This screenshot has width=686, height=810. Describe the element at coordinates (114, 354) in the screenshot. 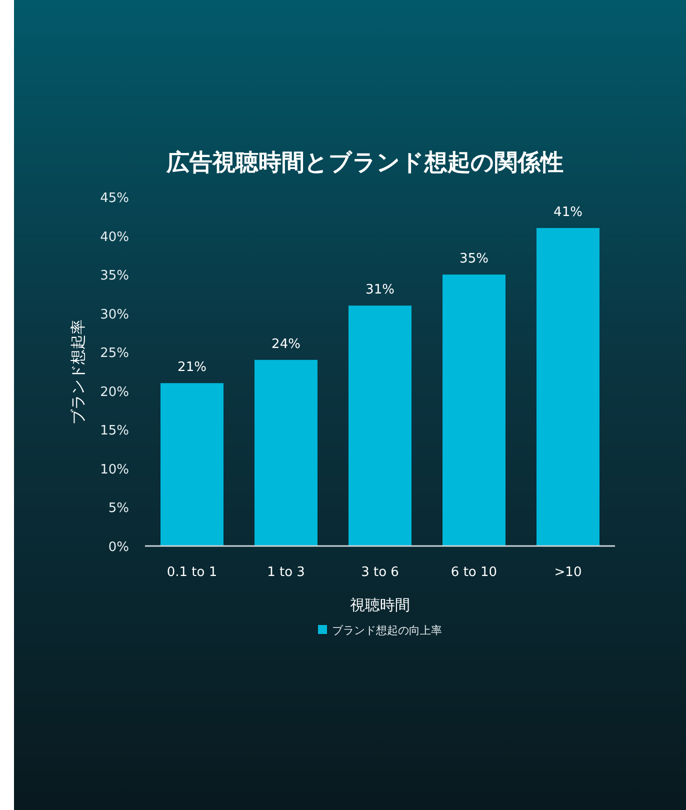

I see `y-tick-label: 25%` at that location.